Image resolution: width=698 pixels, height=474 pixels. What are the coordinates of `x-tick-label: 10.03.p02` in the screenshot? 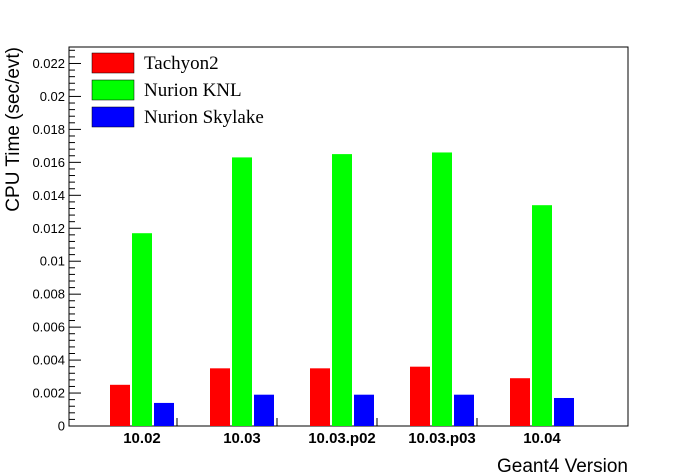 It's located at (342, 438).